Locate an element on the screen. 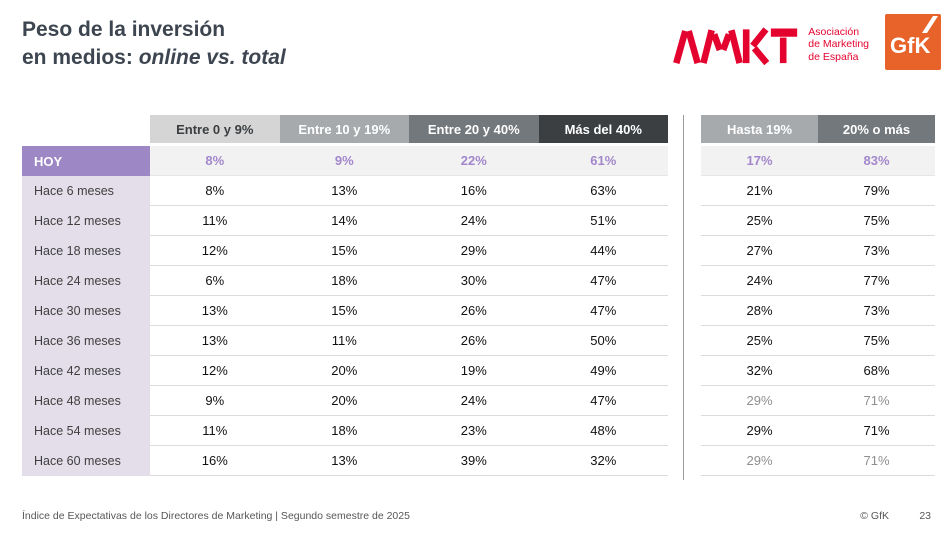  row-left-cells: 6% 18% 30% 47% is located at coordinates (409, 281).